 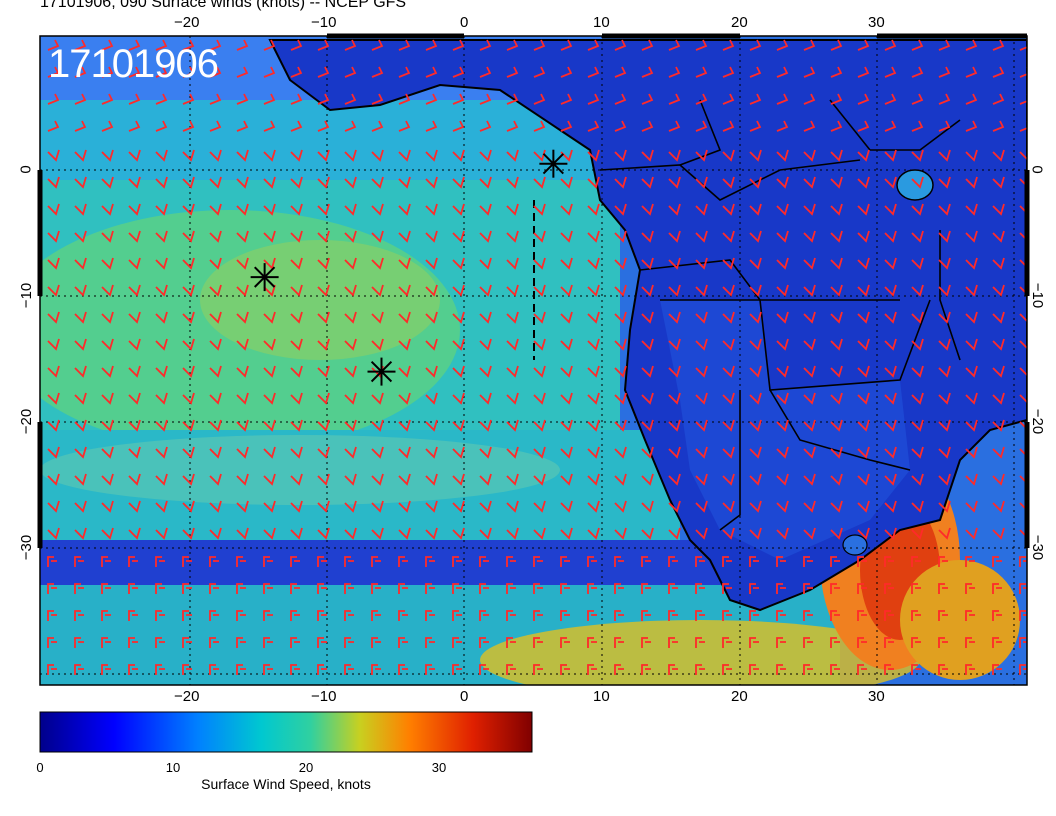 I want to click on storm-markers, so click(x=409, y=267).